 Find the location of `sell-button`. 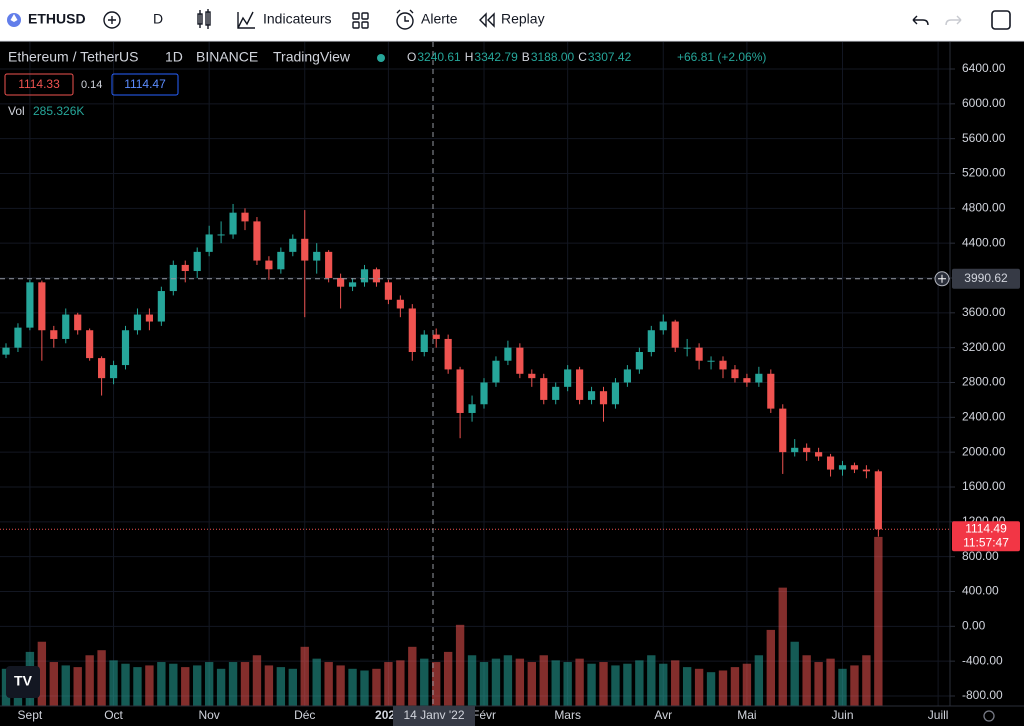

sell-button is located at coordinates (39, 84).